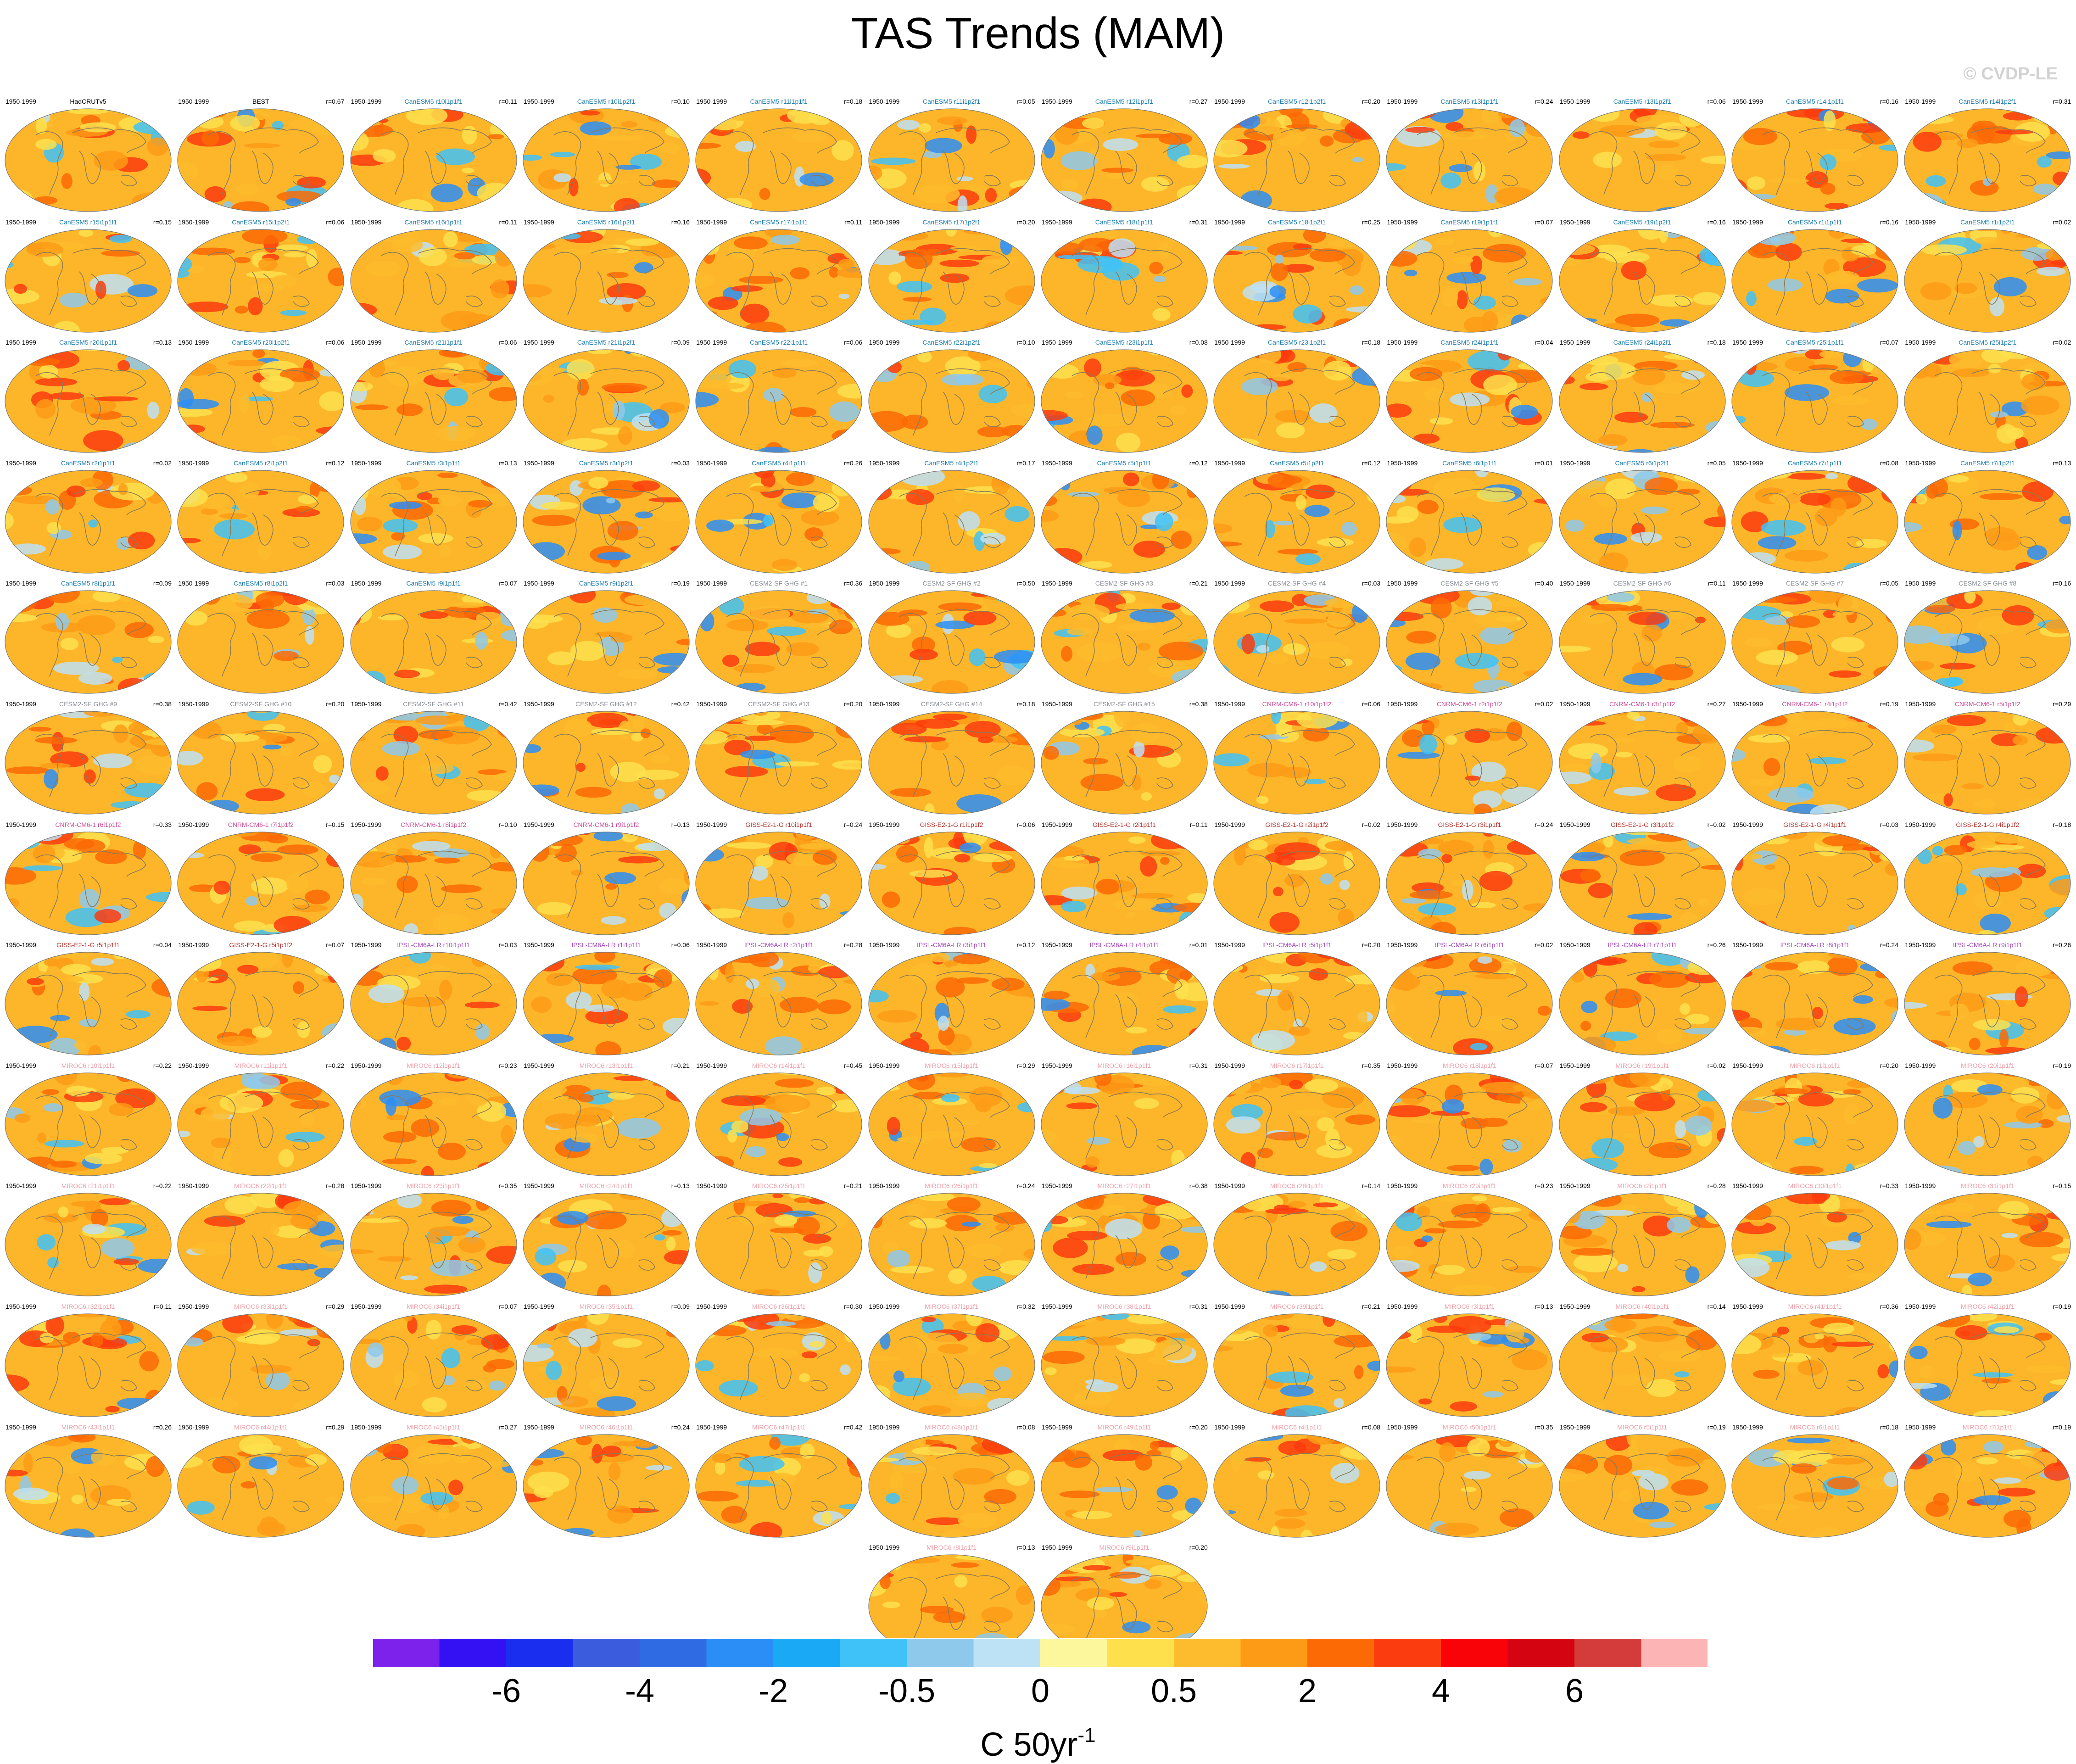  I want to click on map-panel: 1950-1999 MIROC6 r16i1p1f1 r=0.31, so click(1124, 1118).